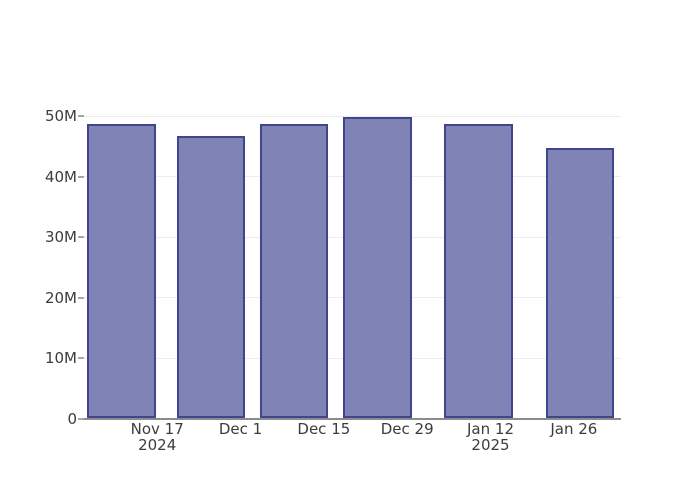  What do you see at coordinates (407, 429) in the screenshot?
I see `x-axis-tick-label: Dec 29` at bounding box center [407, 429].